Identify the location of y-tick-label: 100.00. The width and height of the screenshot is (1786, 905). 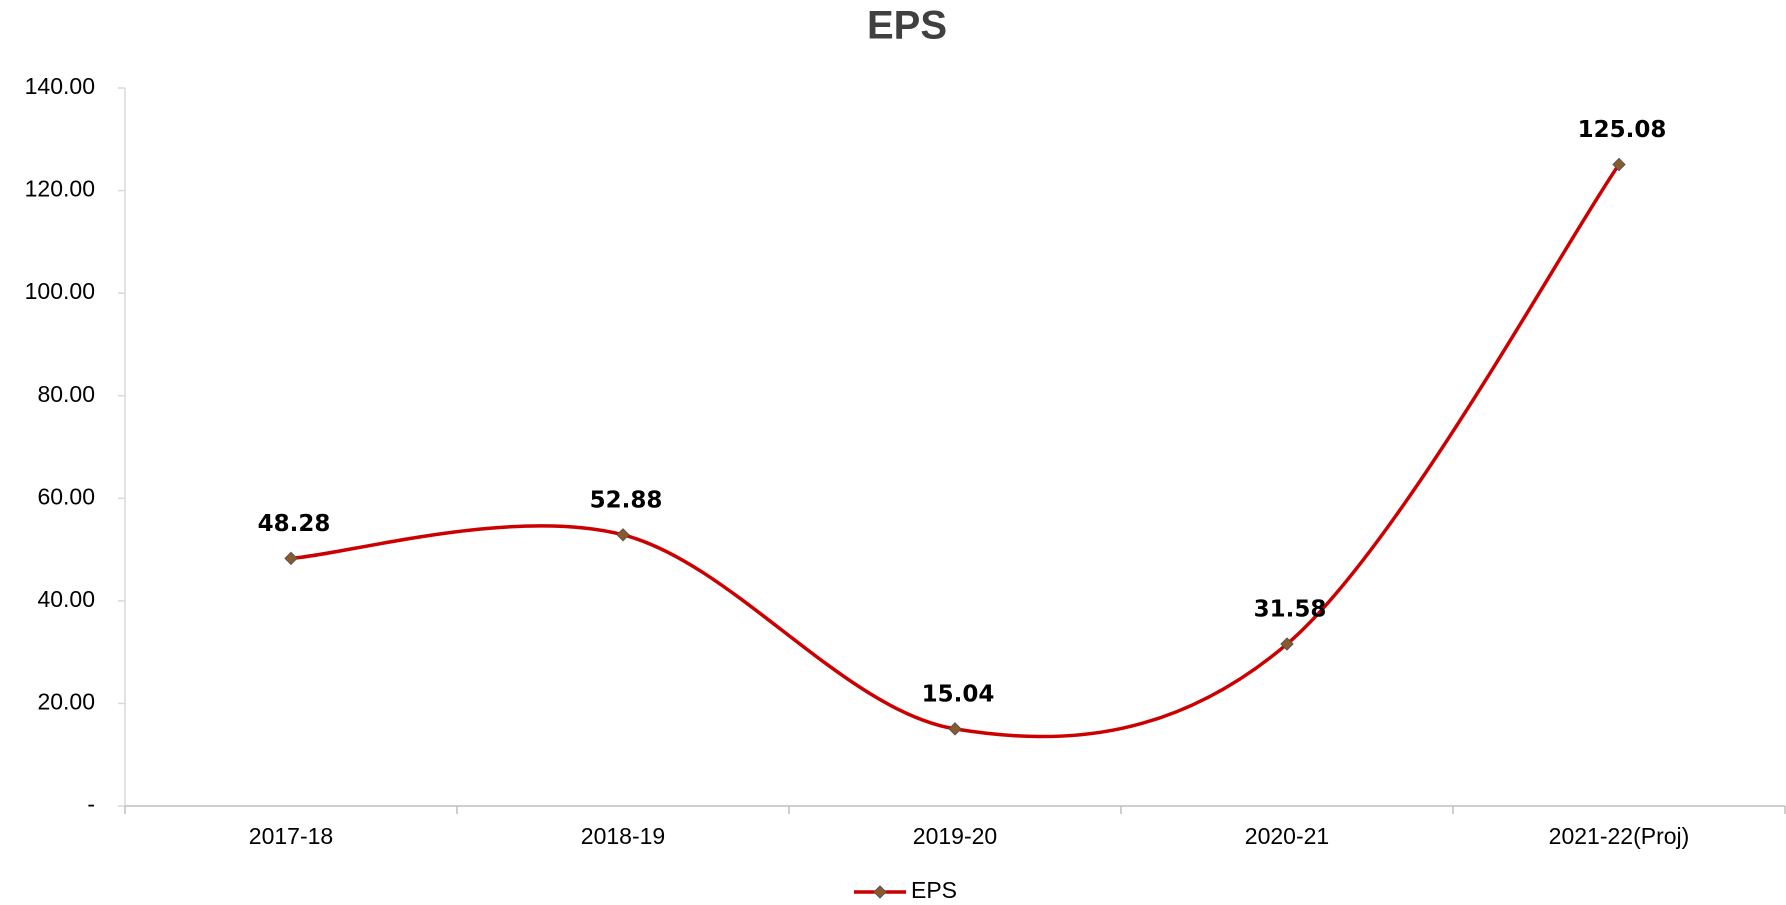
(60, 291).